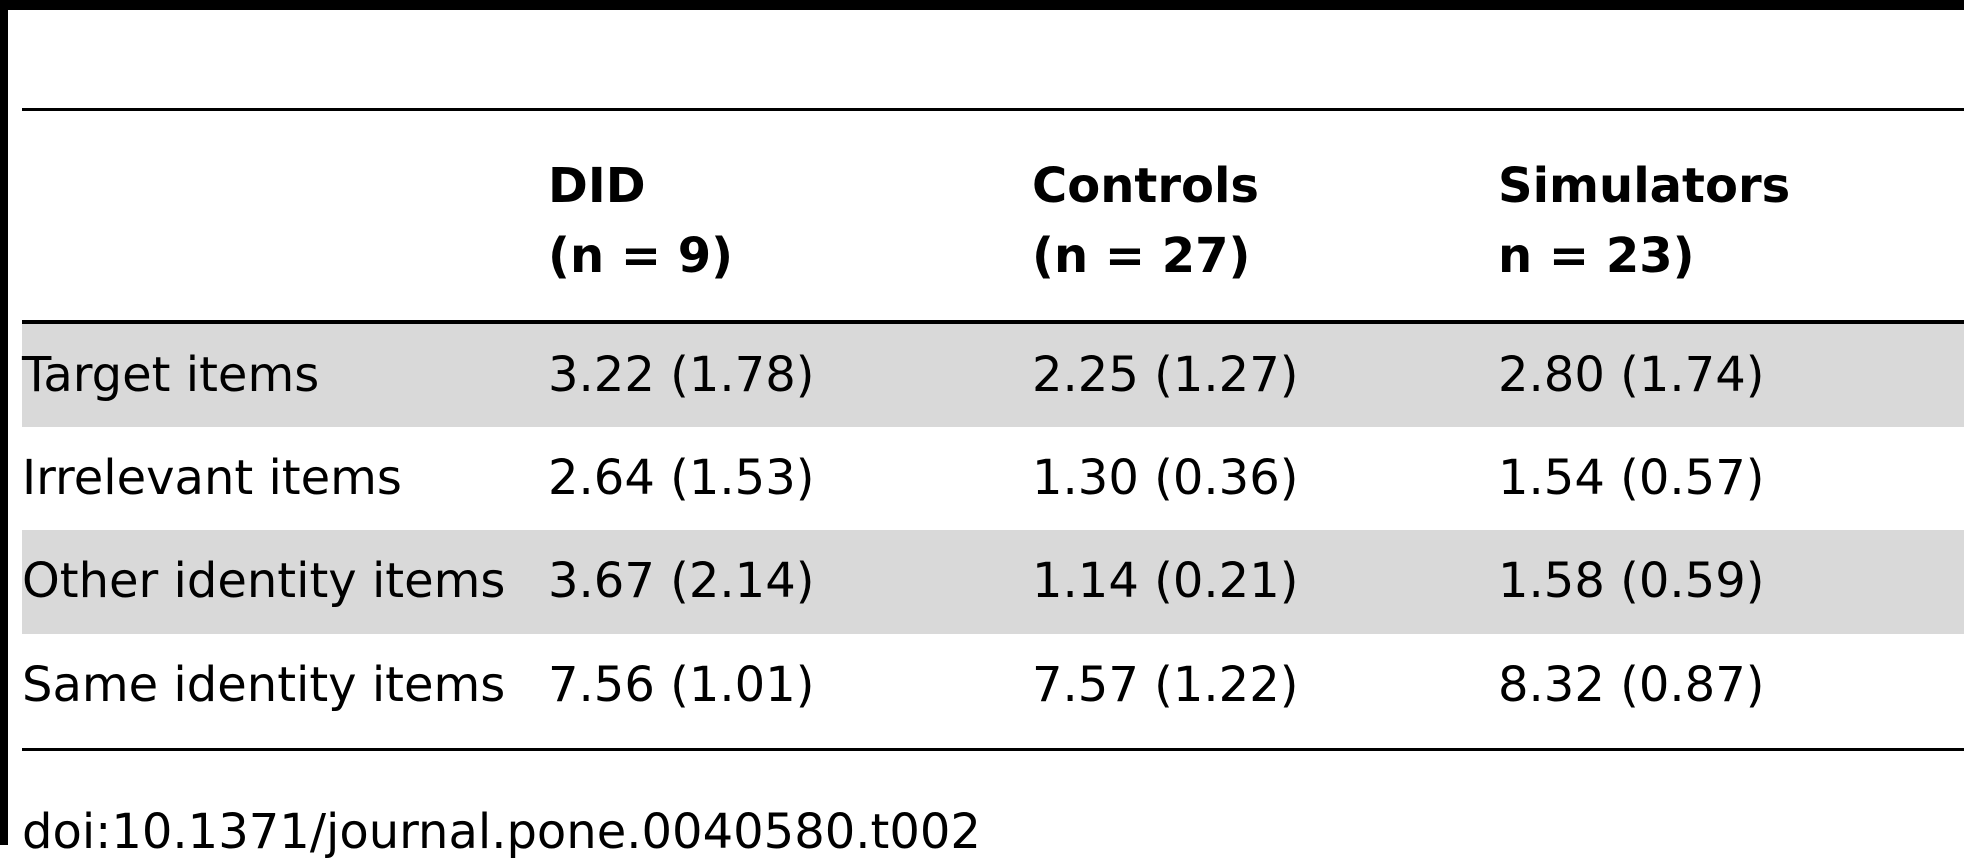 The width and height of the screenshot is (1964, 864). I want to click on column-header-simulators-n: n = 23), so click(1596, 256).